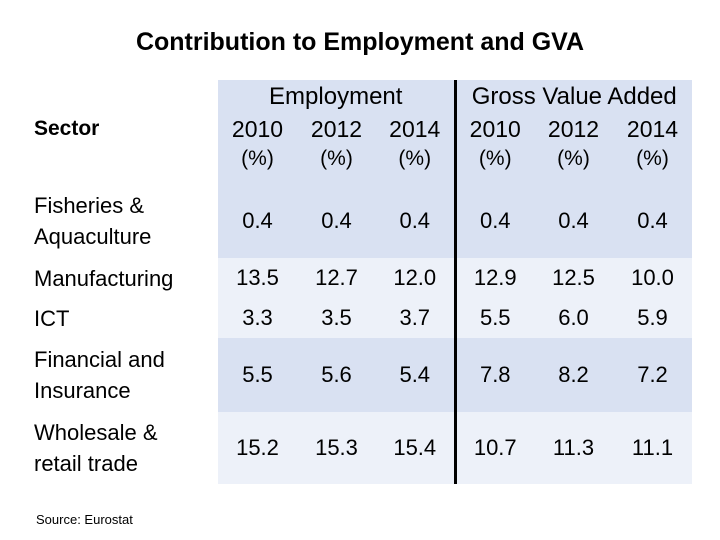 Image resolution: width=720 pixels, height=540 pixels. Describe the element at coordinates (84, 519) in the screenshot. I see `source-note: Source: Eurostat` at that location.